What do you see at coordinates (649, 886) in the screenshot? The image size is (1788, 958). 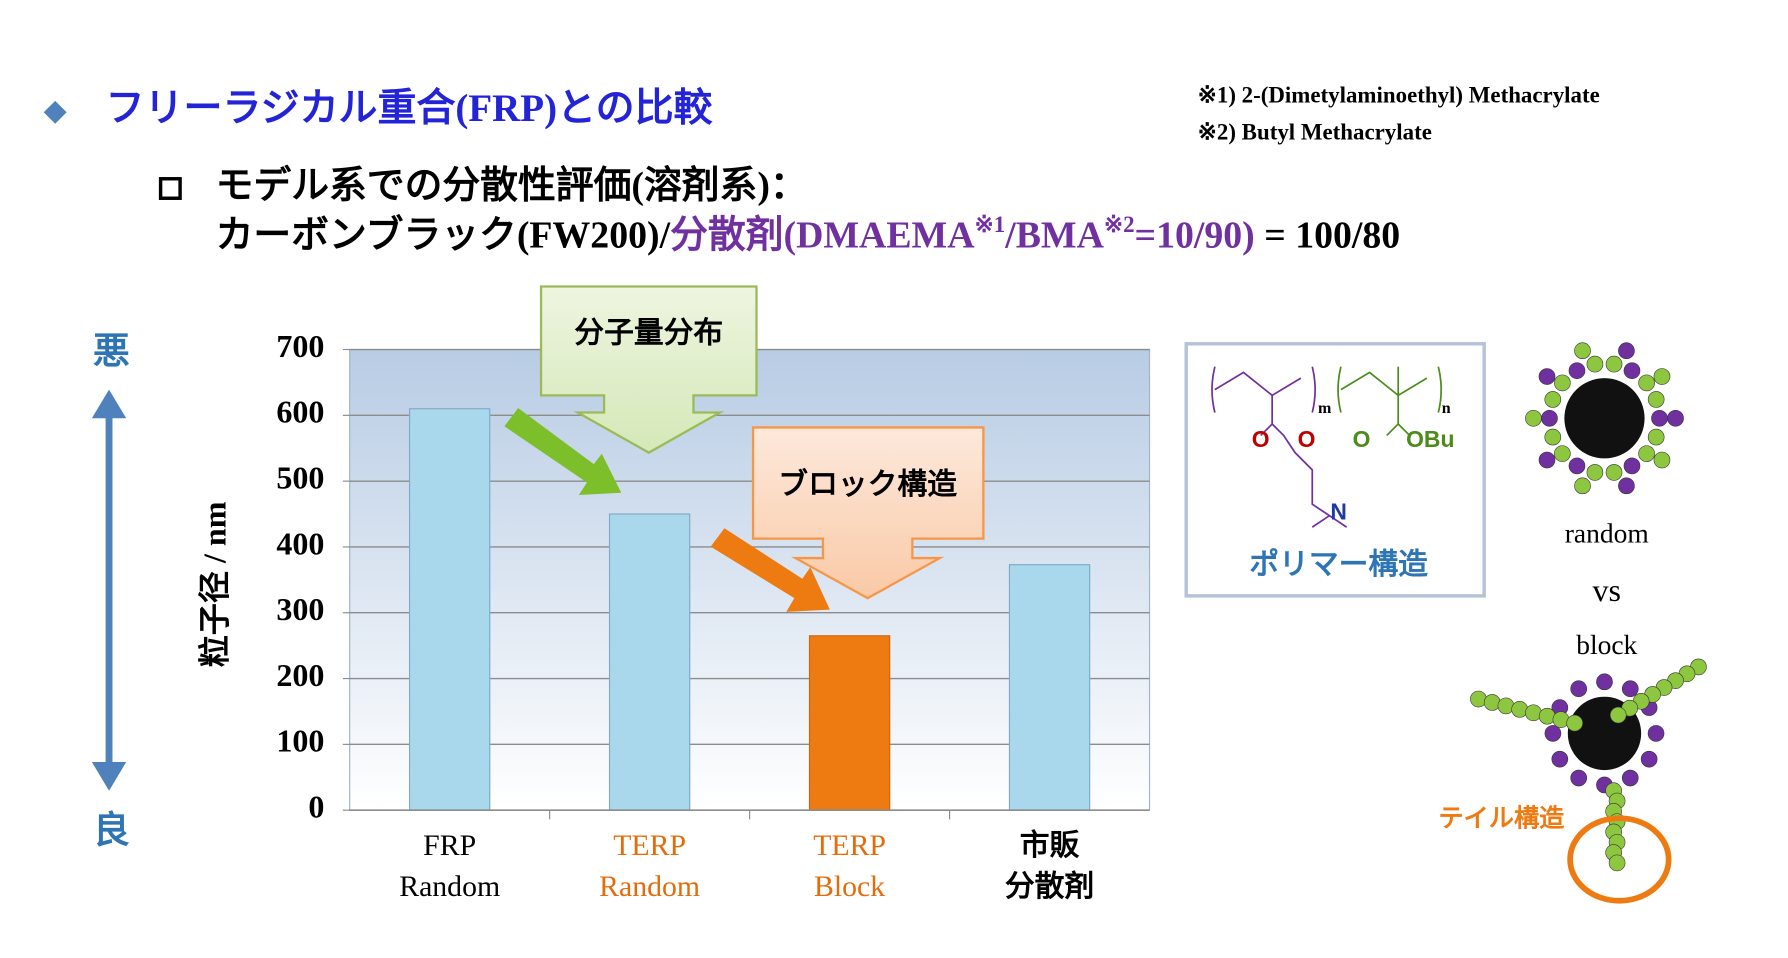 I see `x-tick-line: Random` at bounding box center [649, 886].